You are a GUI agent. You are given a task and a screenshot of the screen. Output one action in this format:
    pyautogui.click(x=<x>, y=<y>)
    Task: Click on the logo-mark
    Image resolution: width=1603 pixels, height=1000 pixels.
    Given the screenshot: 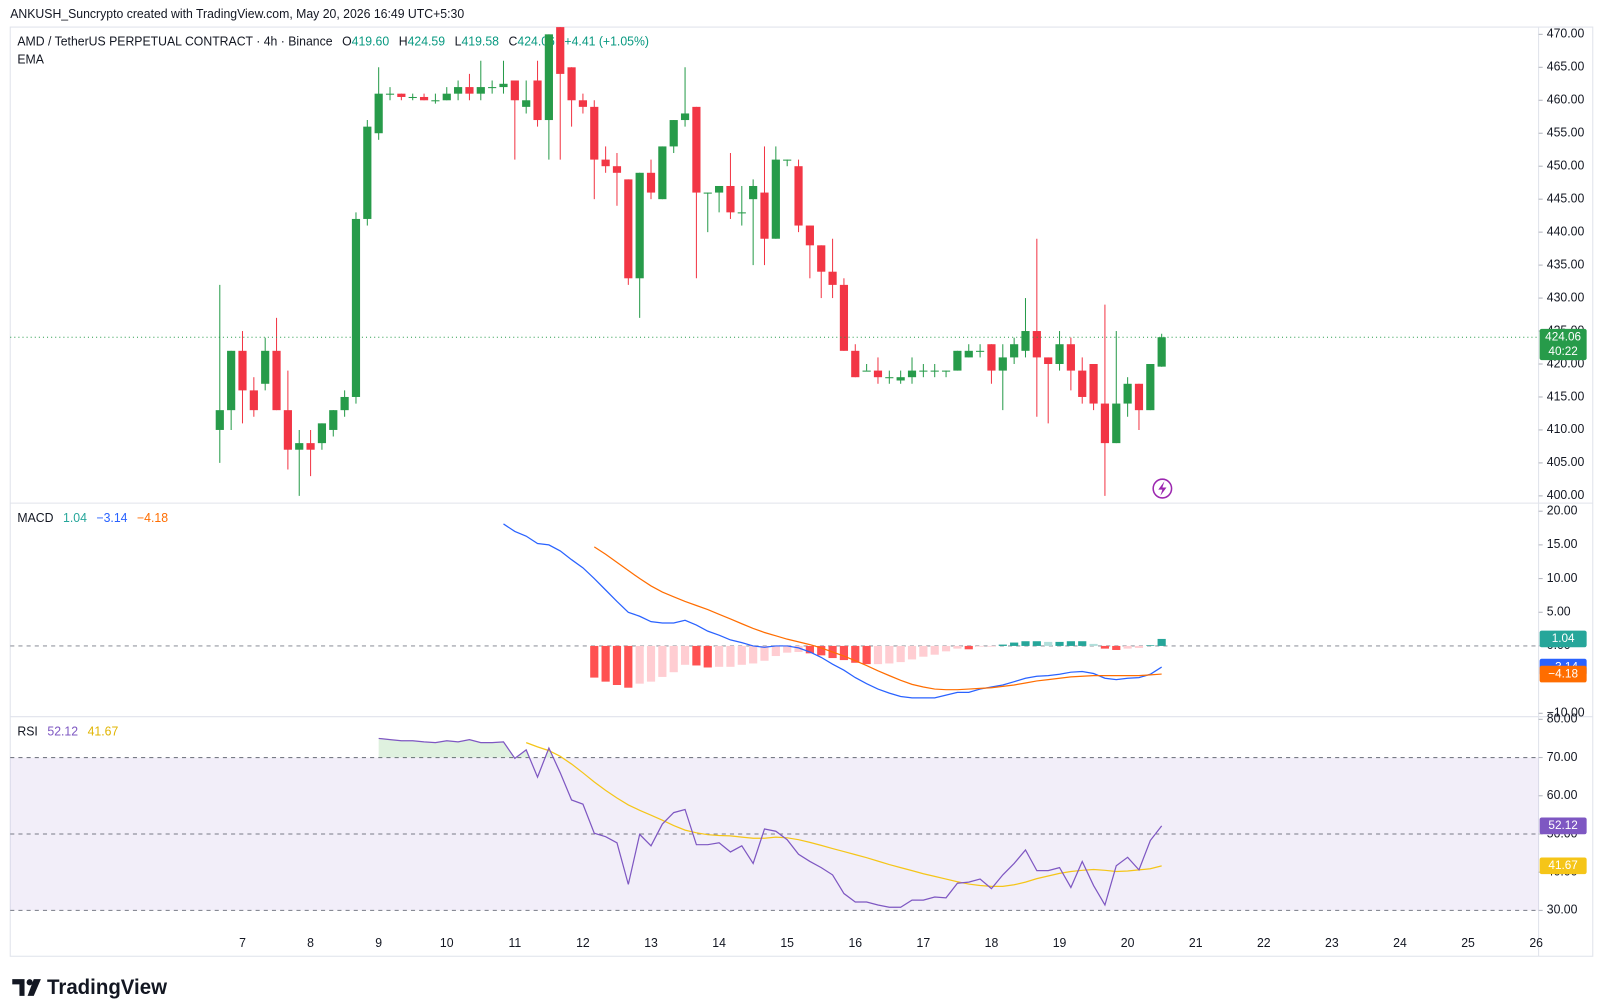 What is the action you would take?
    pyautogui.click(x=18, y=987)
    